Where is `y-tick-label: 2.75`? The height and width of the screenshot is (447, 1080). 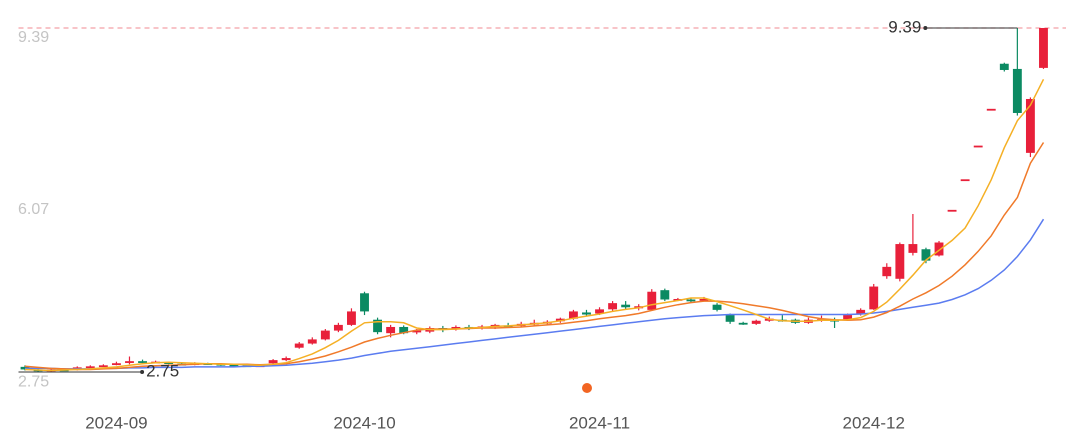
y-tick-label: 2.75 is located at coordinates (33, 381).